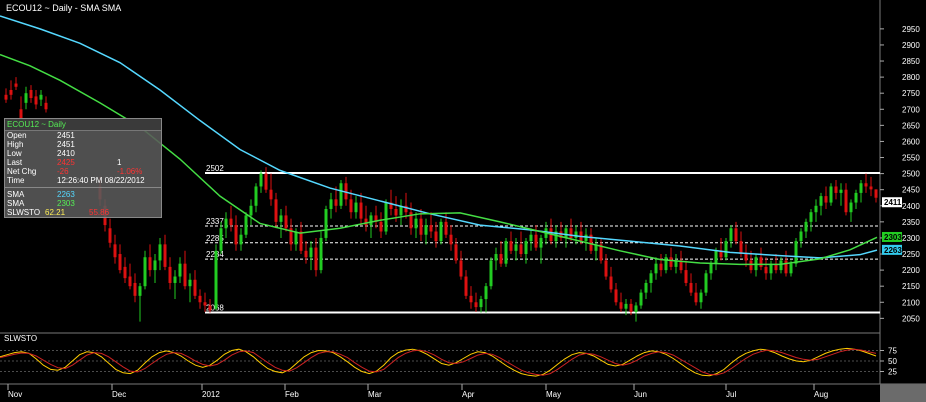 The width and height of the screenshot is (926, 402). I want to click on price-tick-label: 2150, so click(911, 286).